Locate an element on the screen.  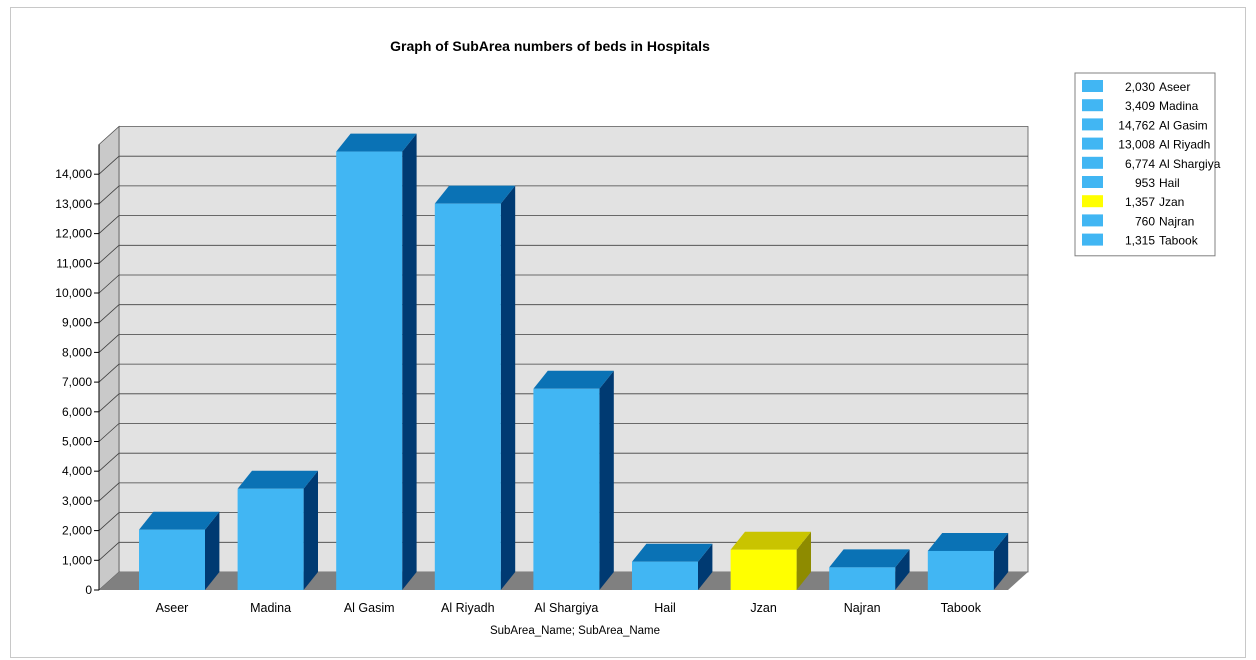
legend-item: 1,315 Tabook is located at coordinates (1140, 240).